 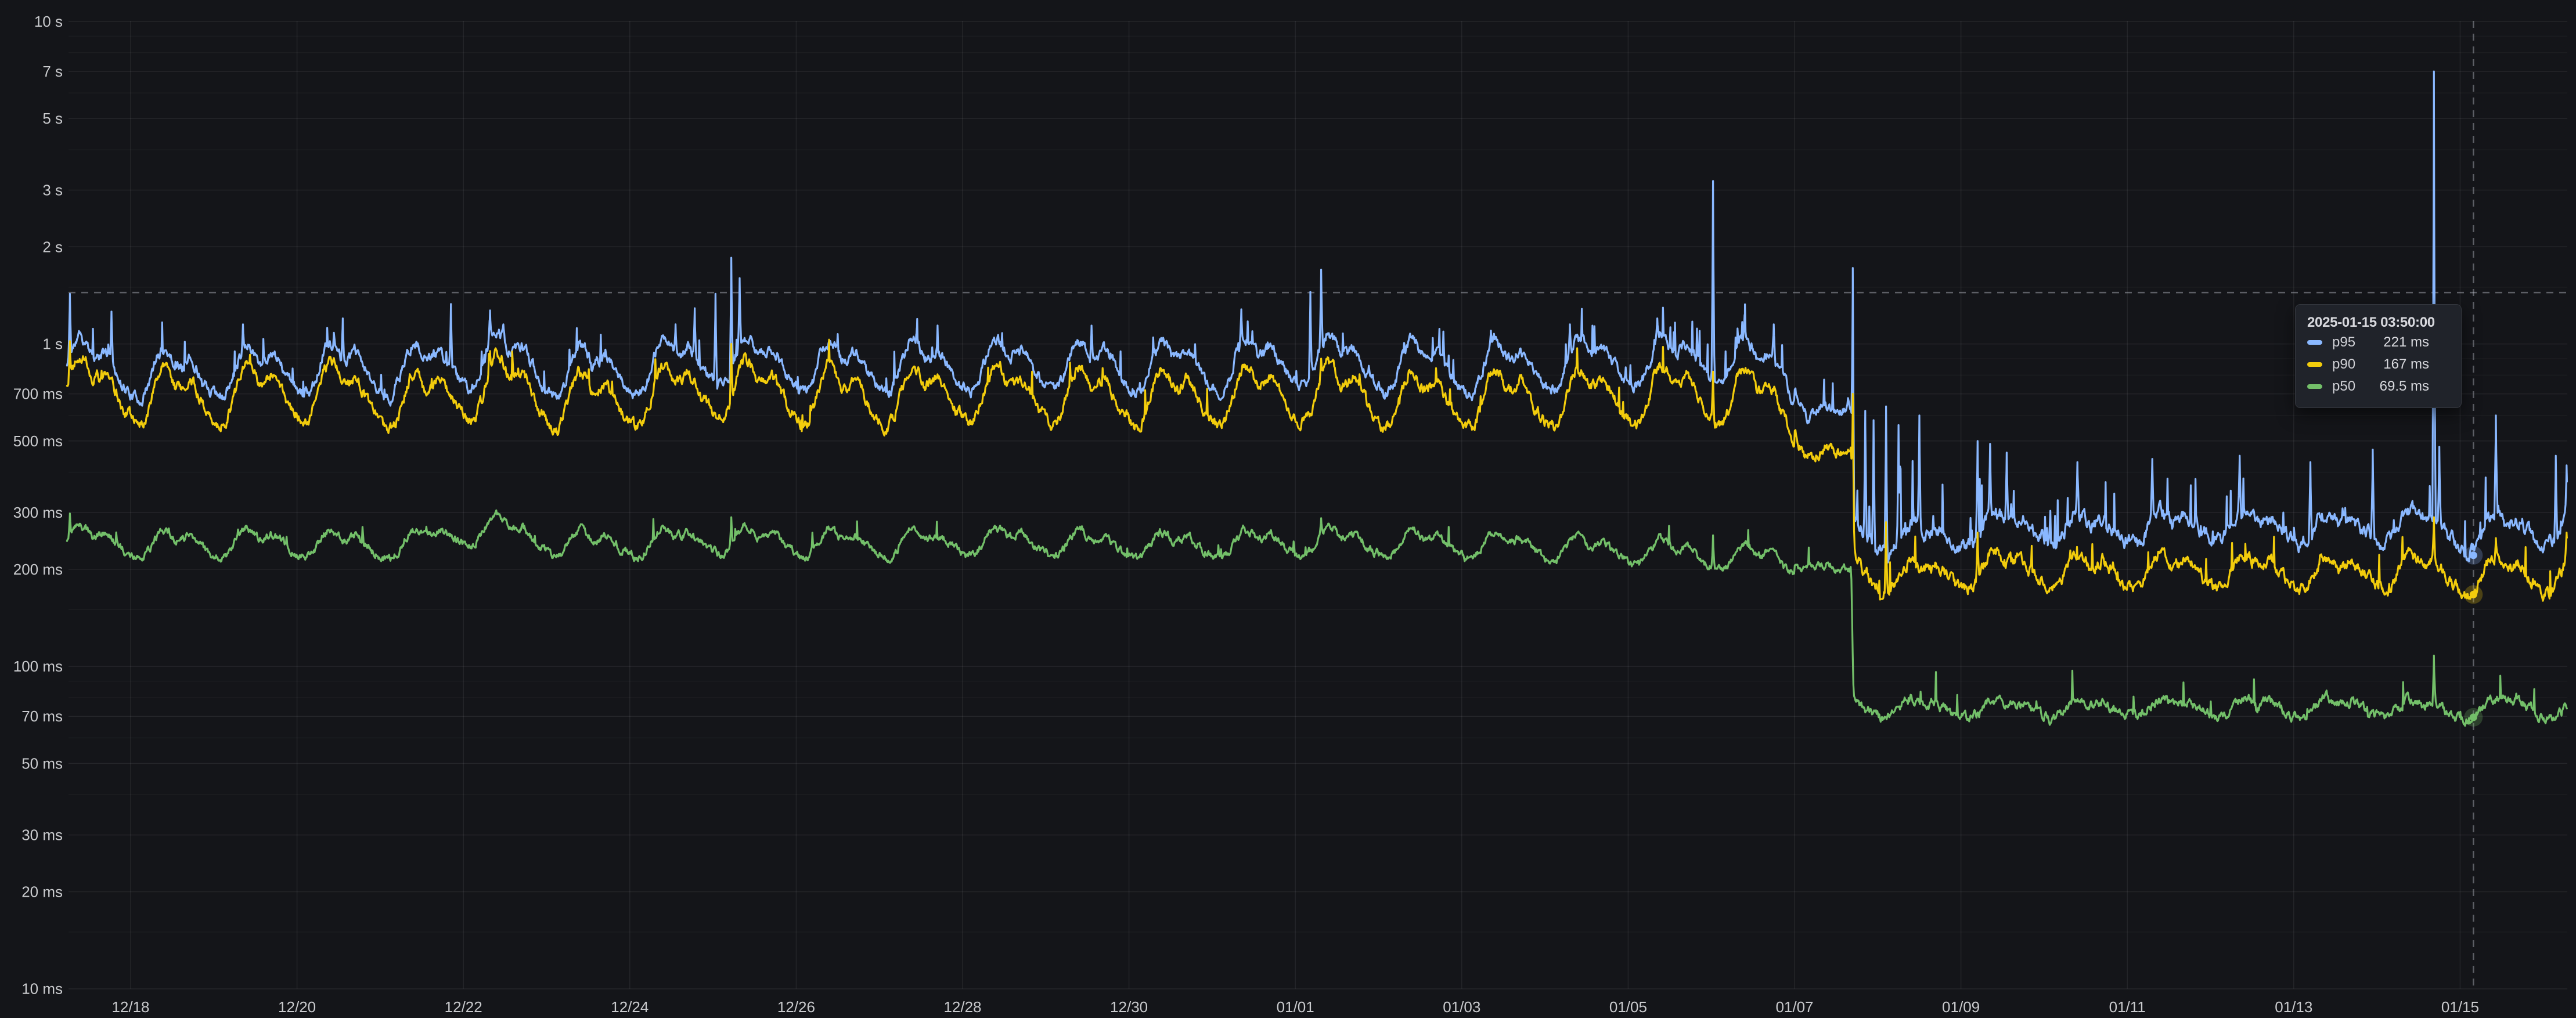 I want to click on y-axis-tick-label: 70 ms, so click(x=42, y=716).